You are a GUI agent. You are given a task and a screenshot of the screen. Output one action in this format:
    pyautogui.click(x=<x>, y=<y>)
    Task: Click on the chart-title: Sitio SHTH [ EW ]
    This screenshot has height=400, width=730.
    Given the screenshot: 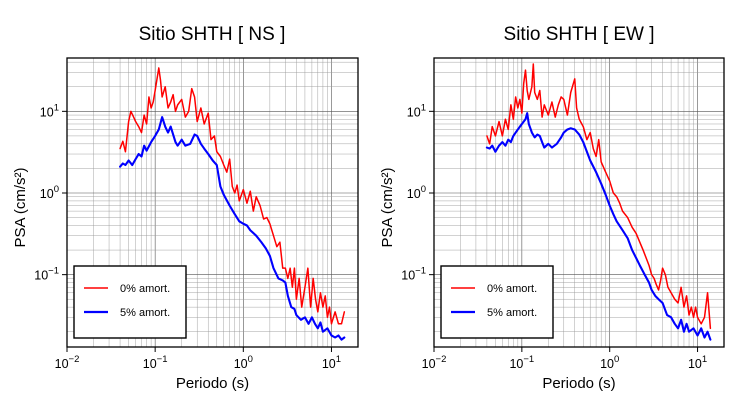 What is the action you would take?
    pyautogui.click(x=579, y=34)
    